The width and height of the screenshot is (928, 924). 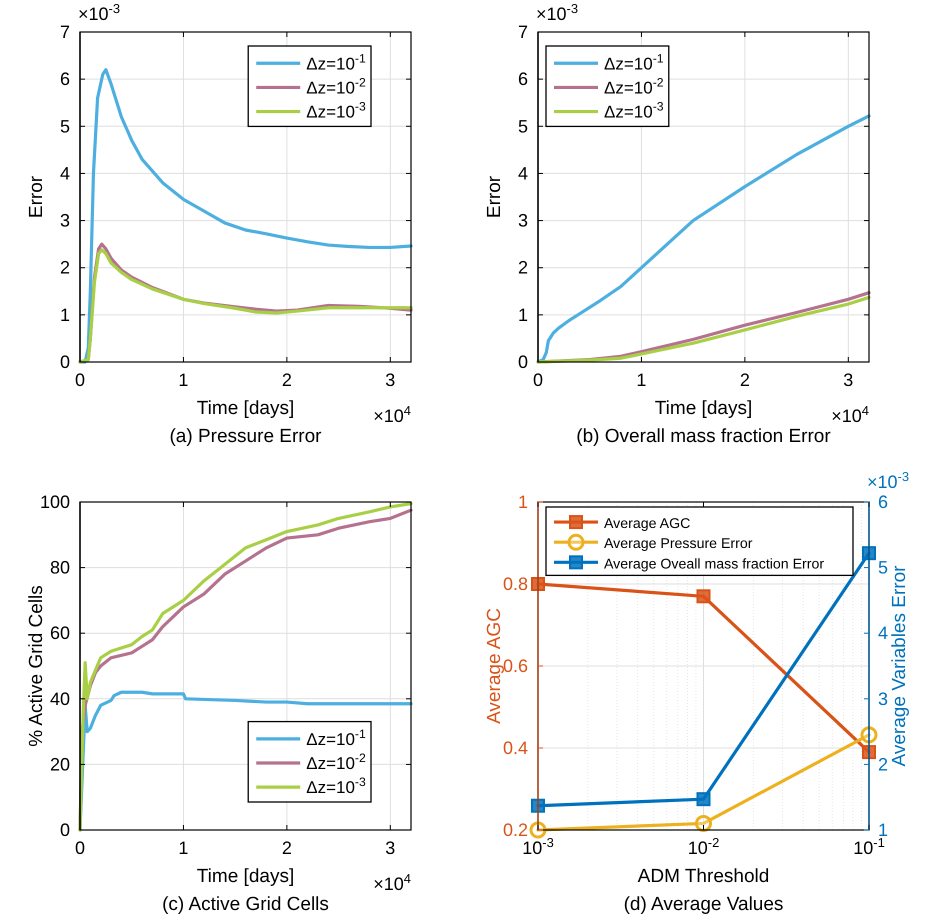 I want to click on y2-axis-title: Average Variables Error, so click(x=899, y=665).